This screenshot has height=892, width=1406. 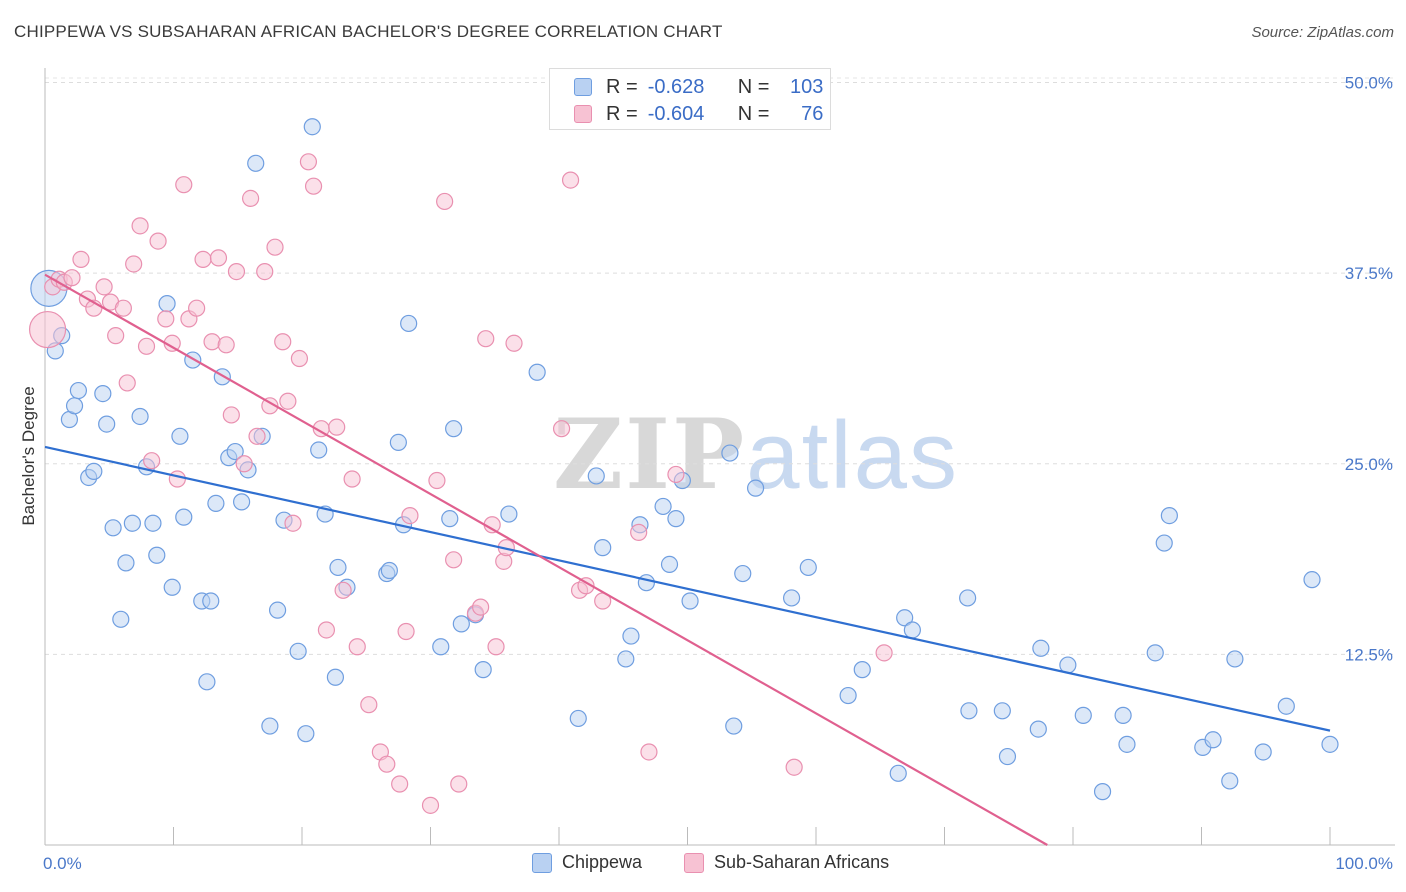 What do you see at coordinates (690, 99) in the screenshot?
I see `correlation-legend: R = -0.628 N = 103 R = -0.604 N = 76` at bounding box center [690, 99].